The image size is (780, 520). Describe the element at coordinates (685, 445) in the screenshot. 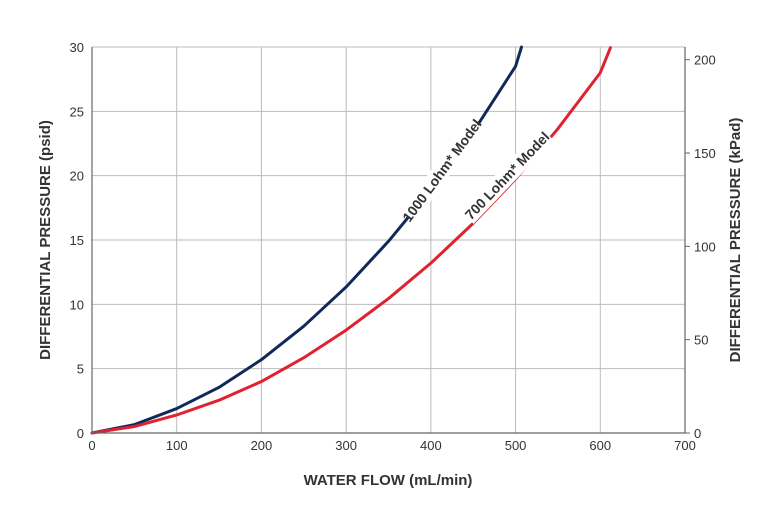

I see `x-tick-label: 700` at that location.